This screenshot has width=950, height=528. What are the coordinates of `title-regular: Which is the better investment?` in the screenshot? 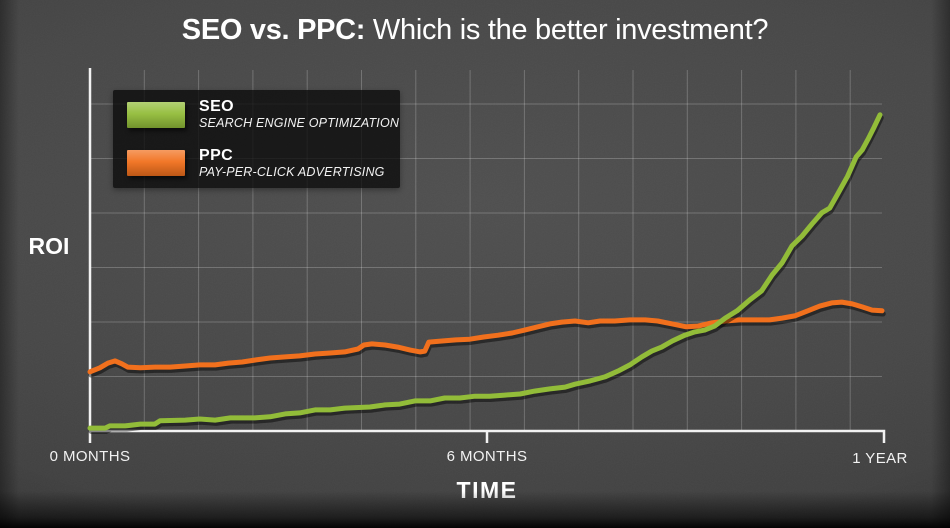 It's located at (567, 30).